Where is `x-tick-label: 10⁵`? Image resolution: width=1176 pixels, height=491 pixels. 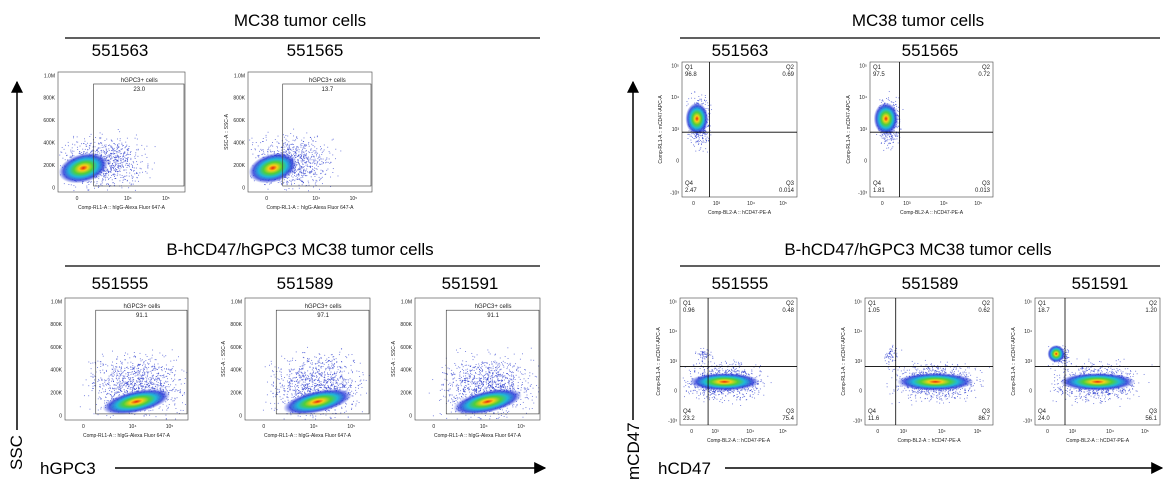 x-tick-label: 10⁵ is located at coordinates (166, 199).